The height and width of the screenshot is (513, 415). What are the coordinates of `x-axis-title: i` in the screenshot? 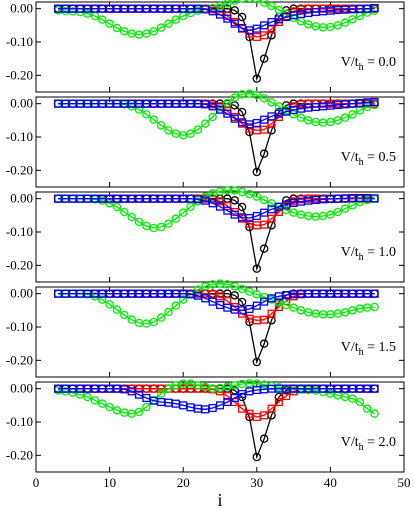 It's located at (219, 500).